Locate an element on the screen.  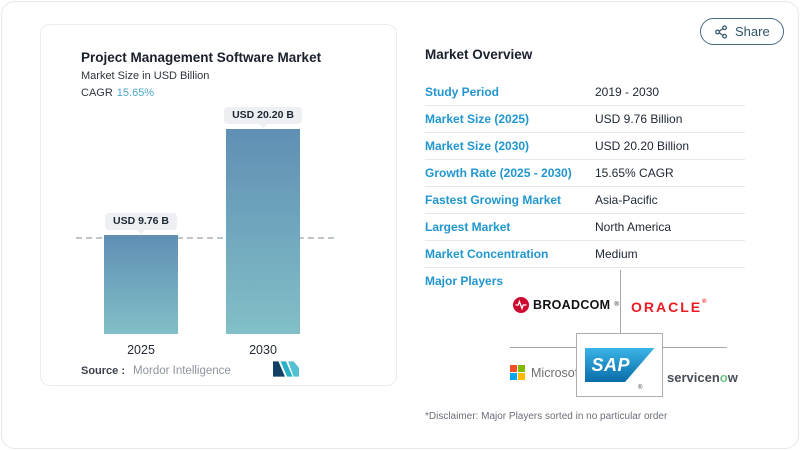
microsoft-squares-icon is located at coordinates (517, 372).